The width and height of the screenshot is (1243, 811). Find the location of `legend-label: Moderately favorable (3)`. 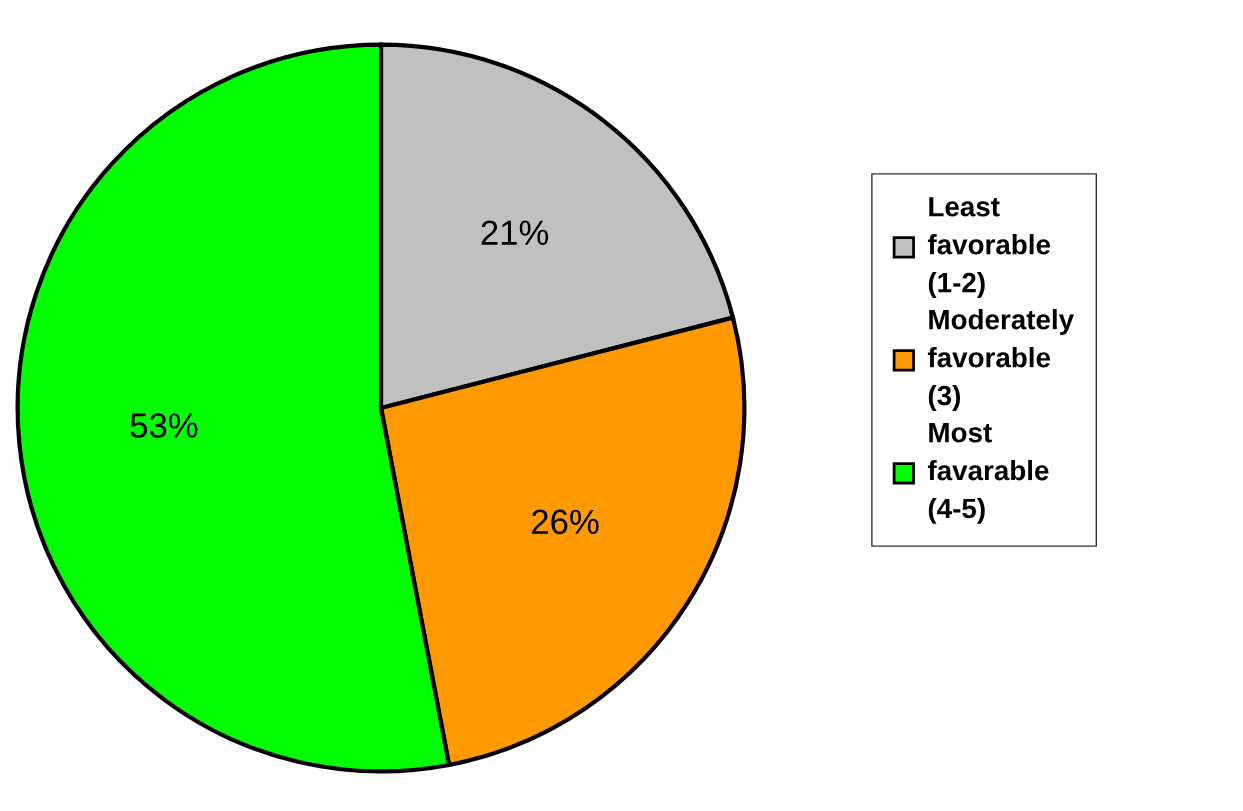

legend-label: Moderately favorable (3) is located at coordinates (1000, 360).